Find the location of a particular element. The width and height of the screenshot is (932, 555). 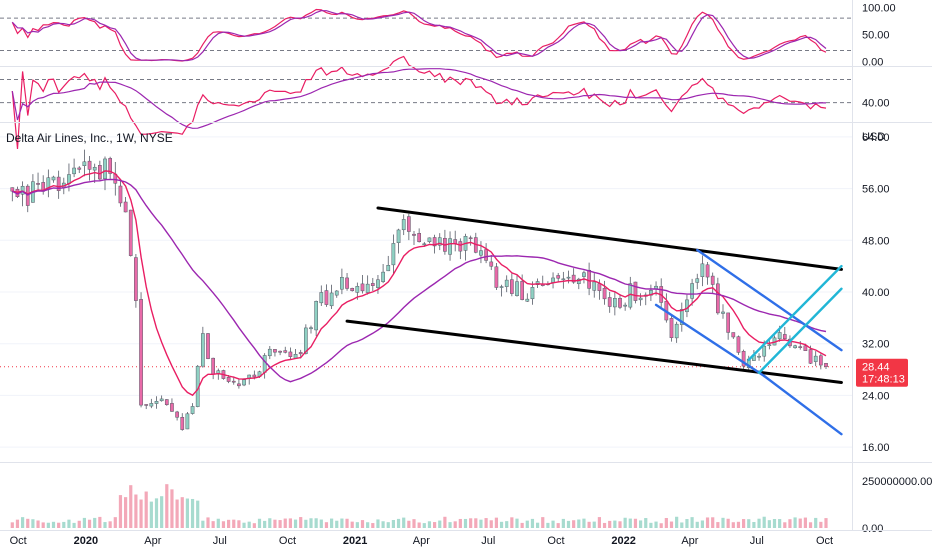

upper-channel-line is located at coordinates (609, 238).